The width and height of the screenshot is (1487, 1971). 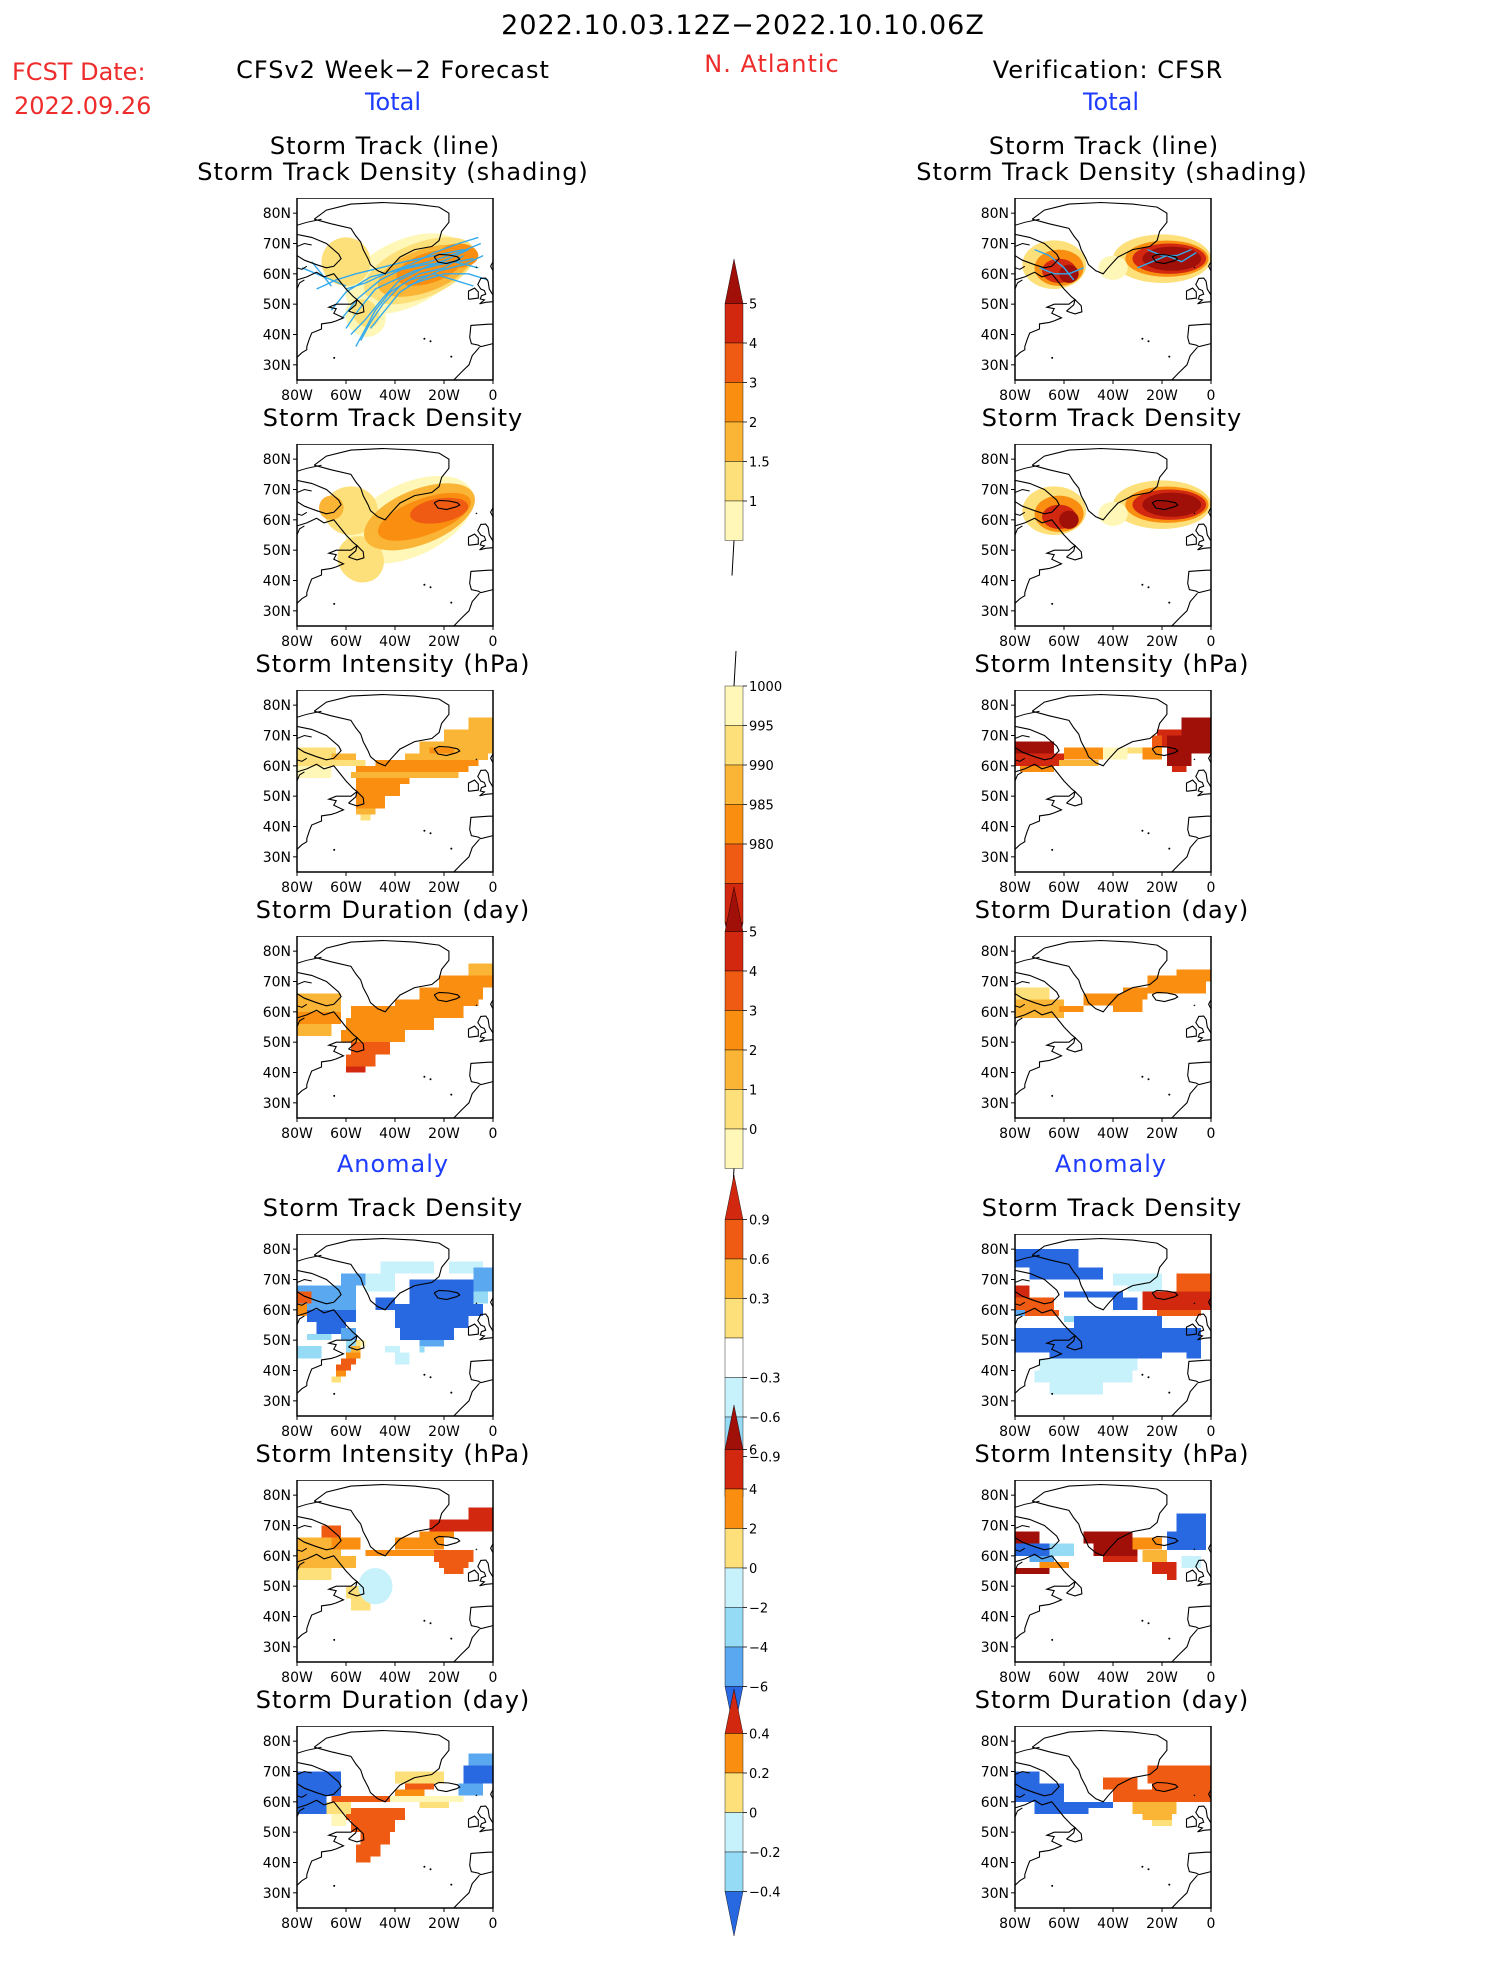 What do you see at coordinates (753, 1130) in the screenshot?
I see `colorbar-label: 0` at bounding box center [753, 1130].